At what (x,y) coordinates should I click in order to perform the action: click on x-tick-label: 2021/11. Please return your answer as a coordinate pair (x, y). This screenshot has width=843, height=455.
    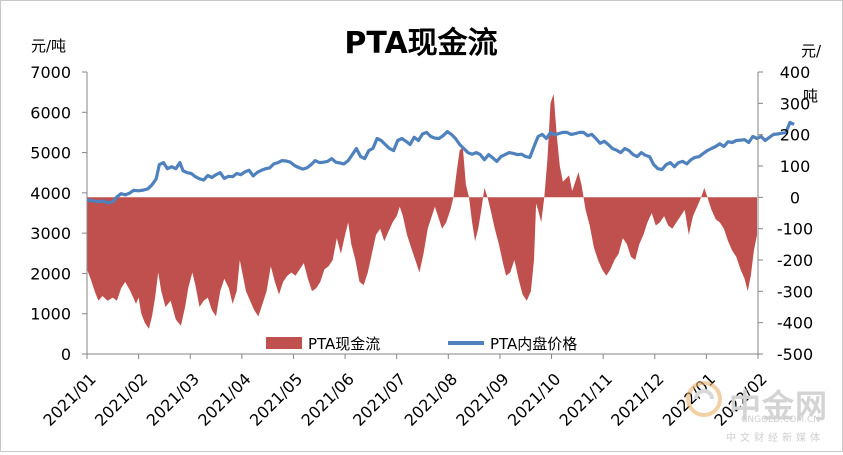
    Looking at the image, I should click on (586, 399).